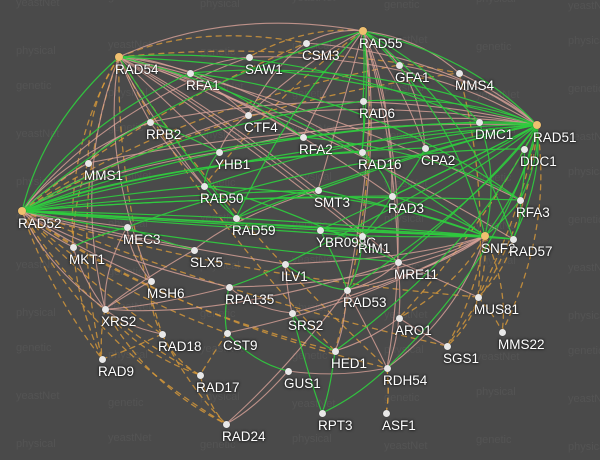 Image resolution: width=600 pixels, height=460 pixels. I want to click on node-dot-aro1, so click(399, 318).